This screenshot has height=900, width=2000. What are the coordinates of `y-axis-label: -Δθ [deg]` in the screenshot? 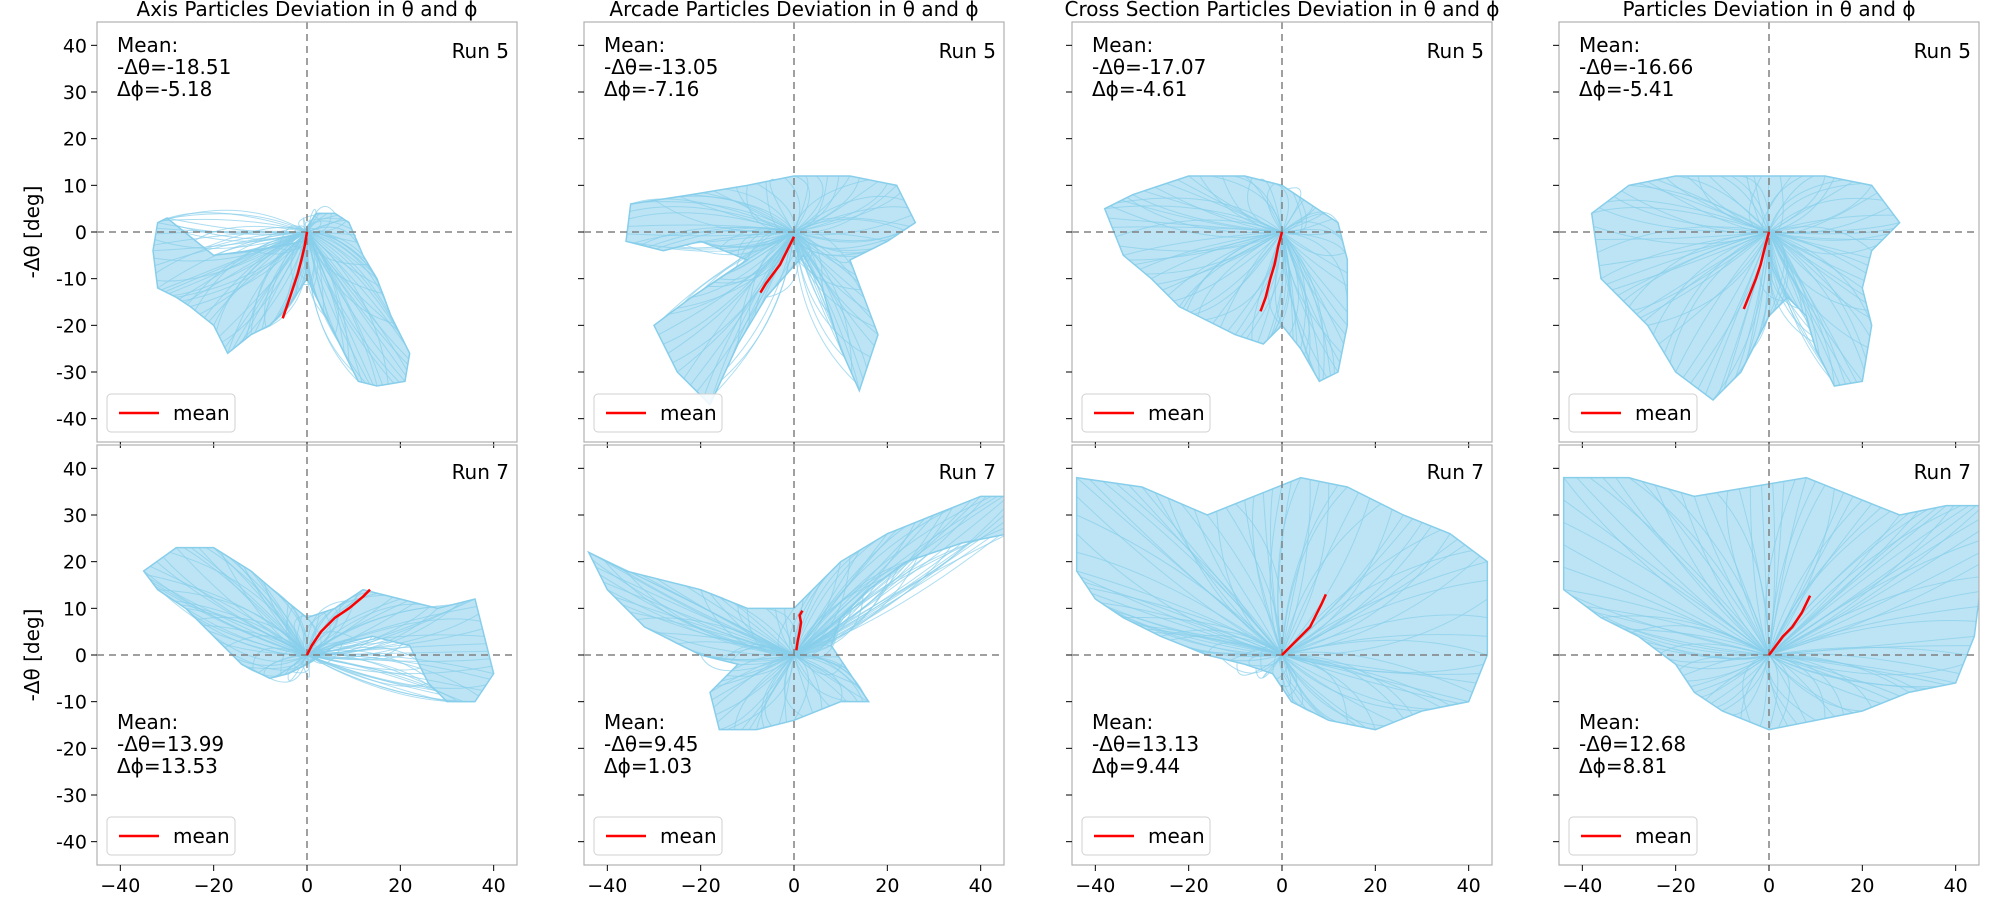 It's located at (32, 655).